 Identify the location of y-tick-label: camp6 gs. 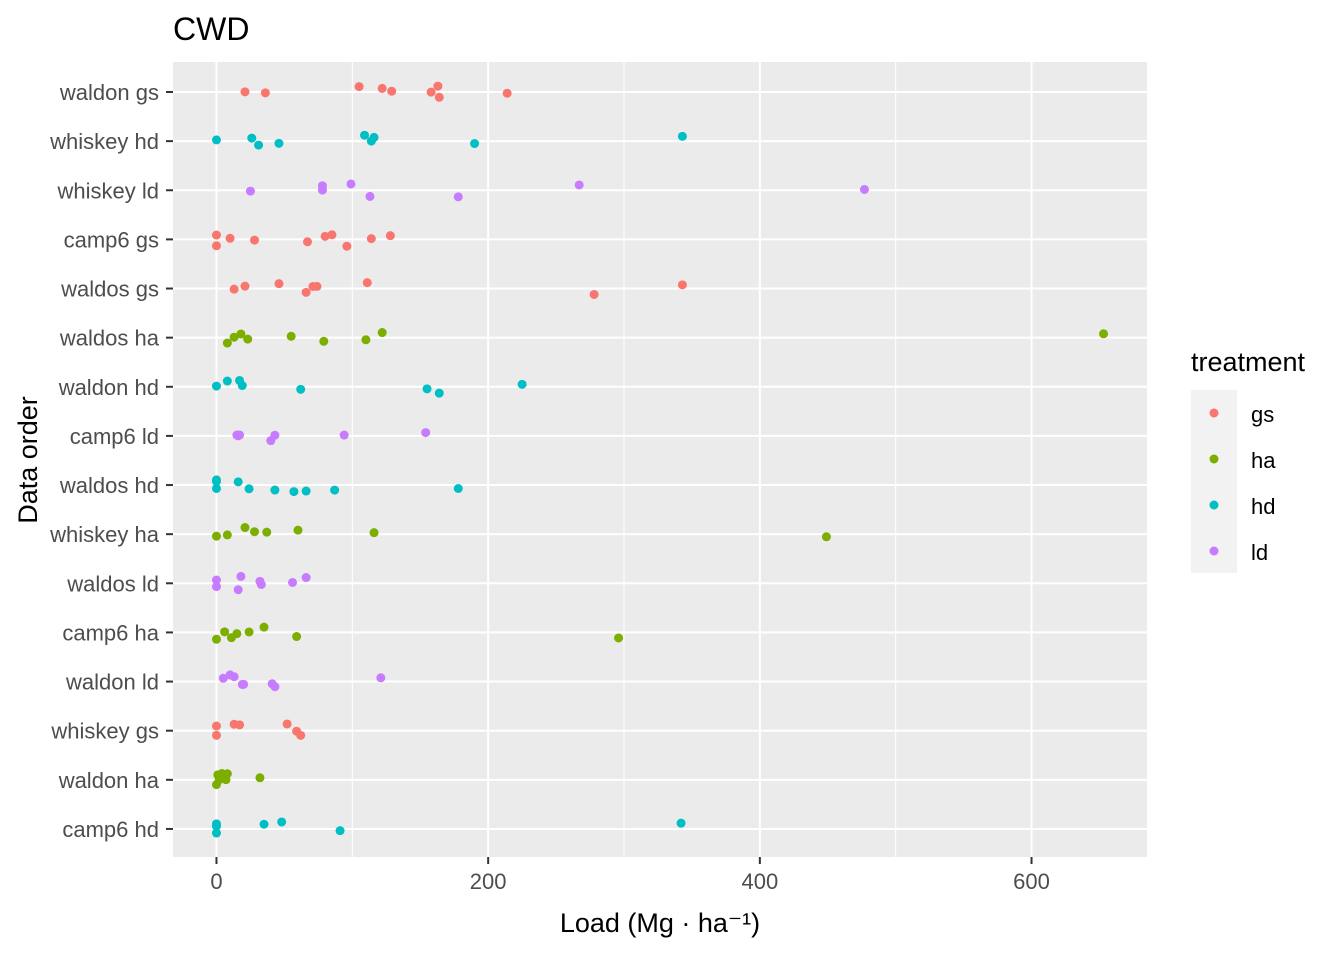
(111, 239).